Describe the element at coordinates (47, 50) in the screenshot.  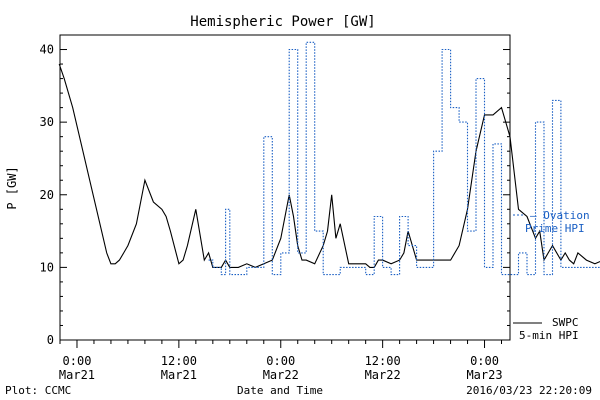
I see `y-tick-label: 40` at that location.